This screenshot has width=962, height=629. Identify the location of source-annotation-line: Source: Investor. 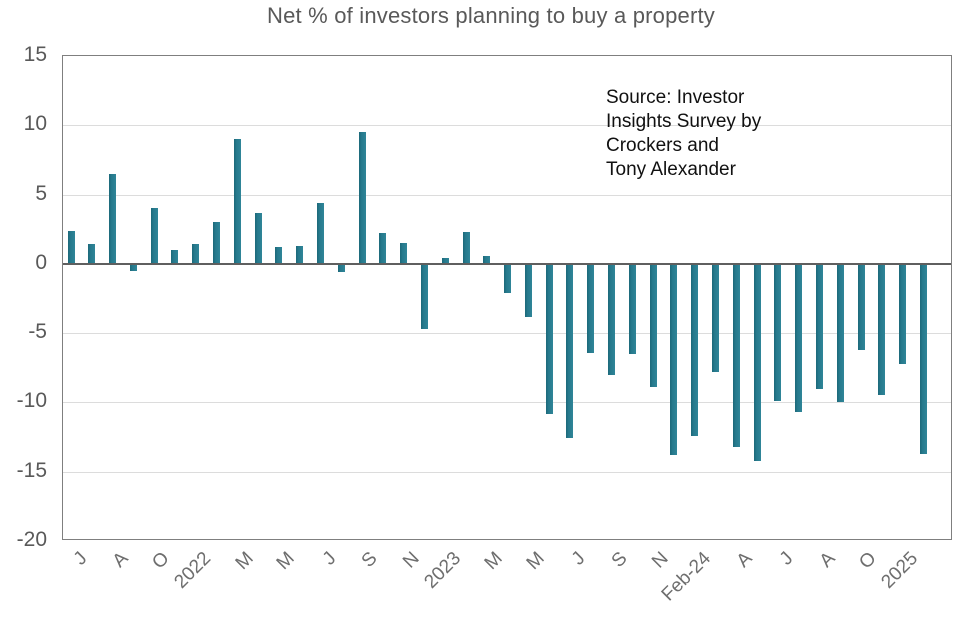
(675, 97).